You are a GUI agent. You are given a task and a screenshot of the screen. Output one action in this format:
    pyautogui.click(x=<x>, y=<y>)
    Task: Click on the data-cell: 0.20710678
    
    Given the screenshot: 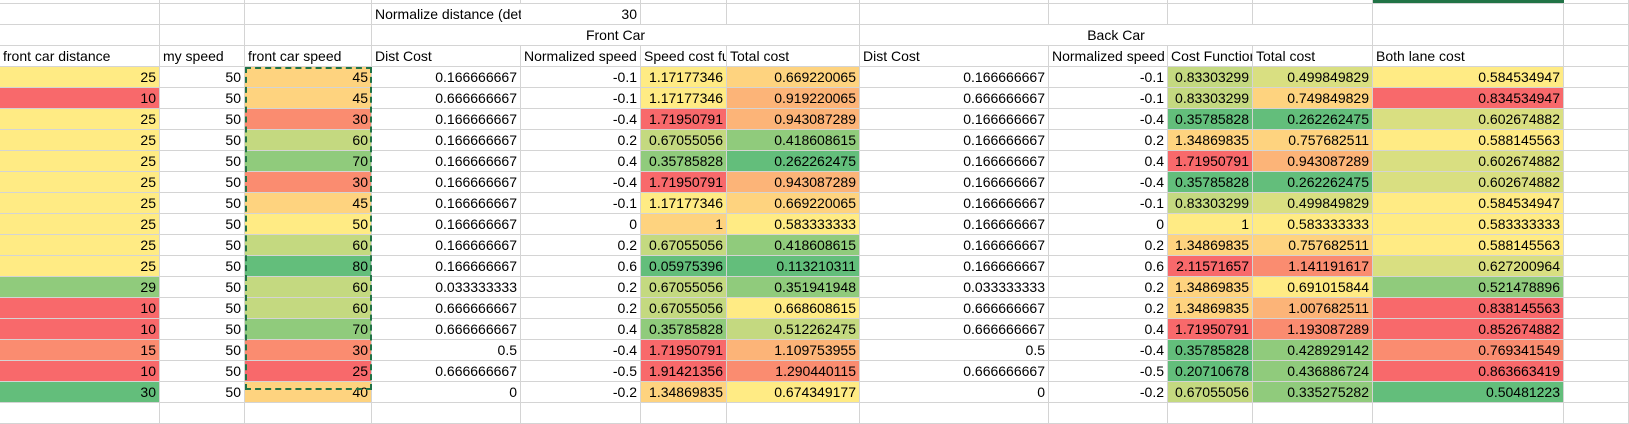 What is the action you would take?
    pyautogui.click(x=1210, y=371)
    